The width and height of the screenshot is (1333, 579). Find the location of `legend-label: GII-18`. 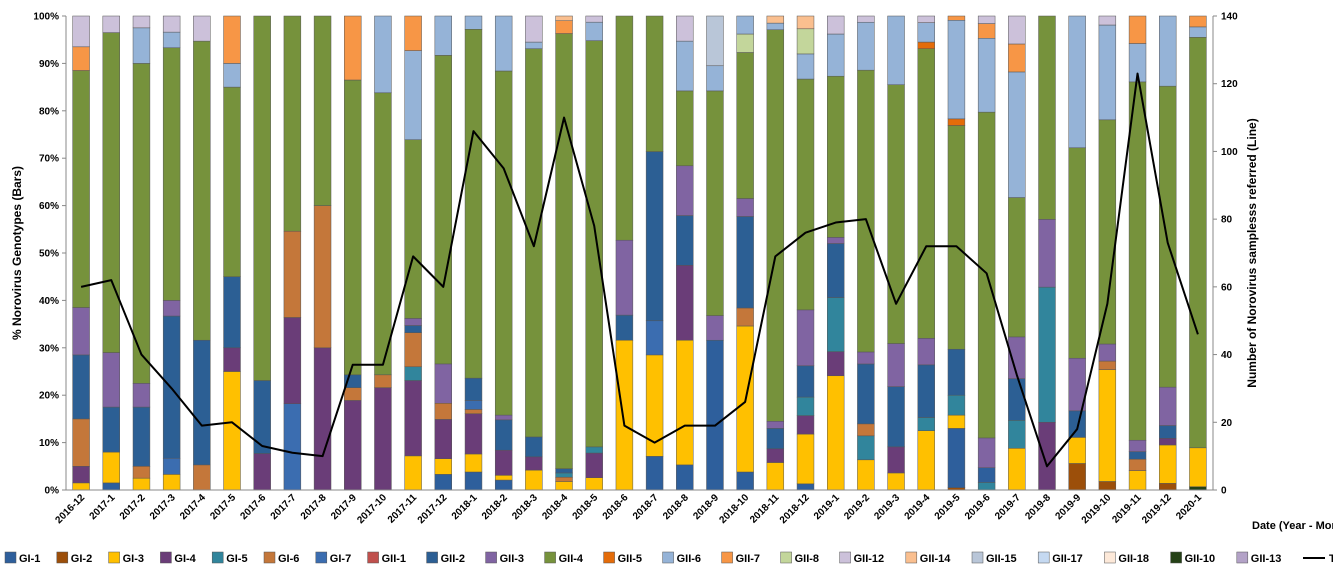

legend-label: GII-18 is located at coordinates (1133, 559).